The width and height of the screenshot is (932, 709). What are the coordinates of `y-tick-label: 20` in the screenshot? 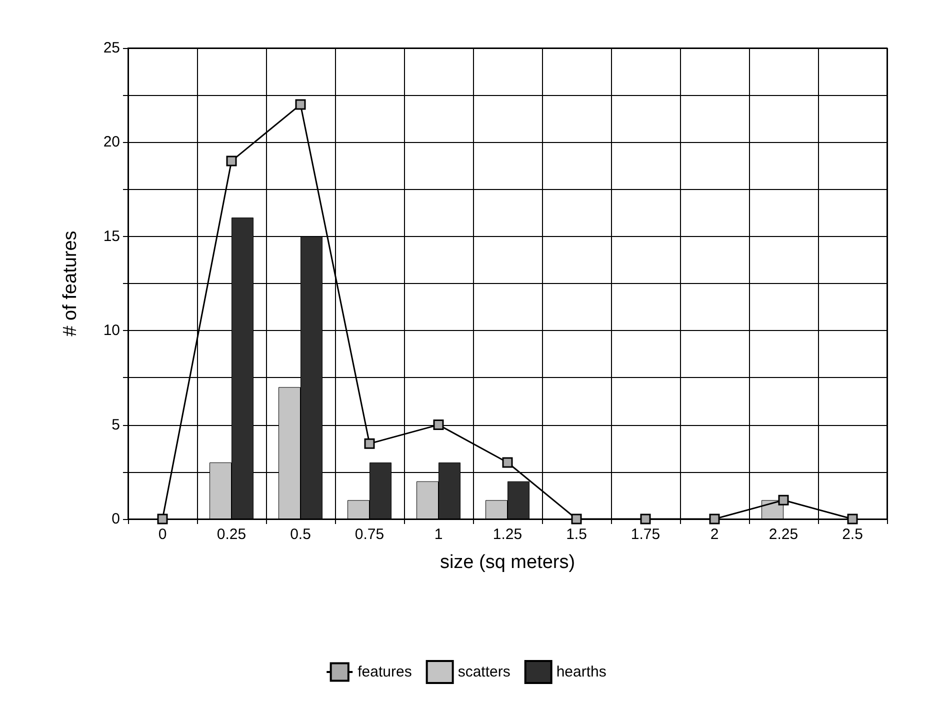 It's located at (111, 142).